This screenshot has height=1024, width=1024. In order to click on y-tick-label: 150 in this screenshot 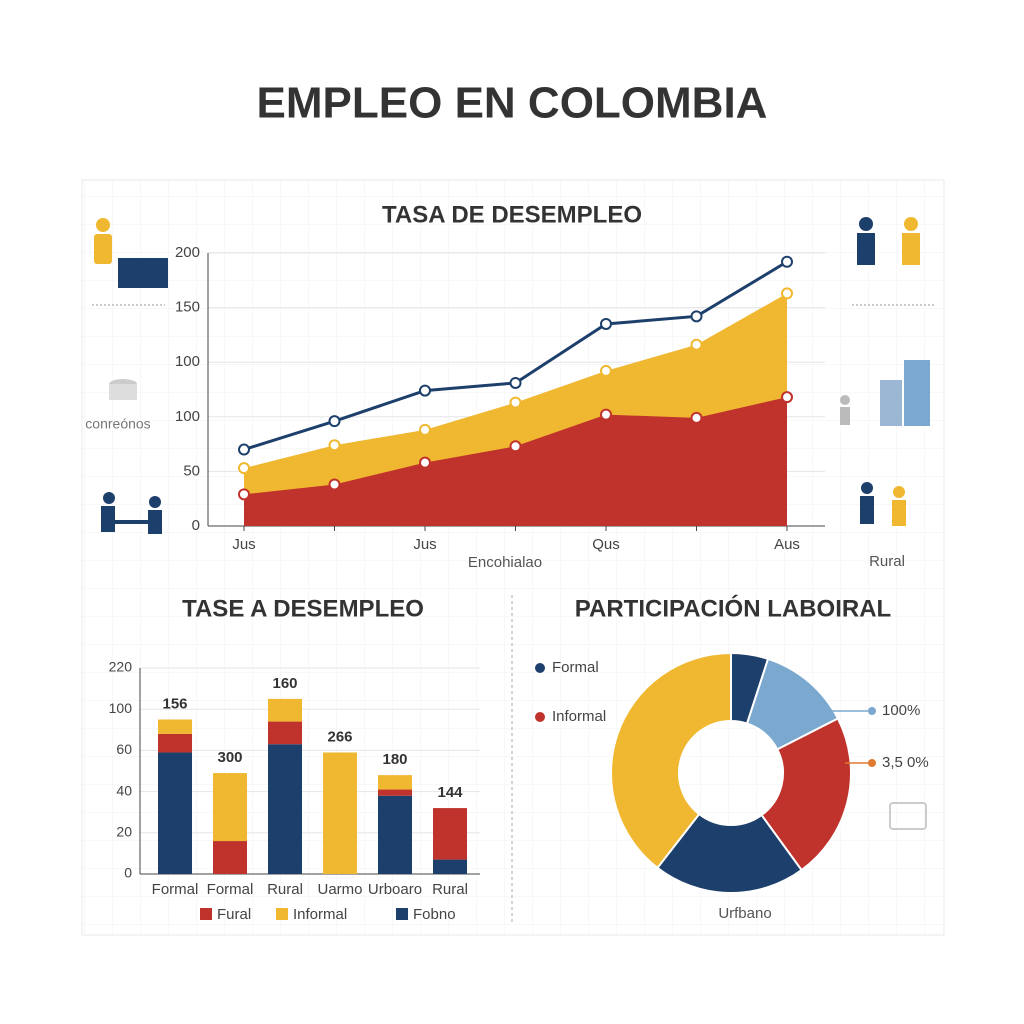, I will do `click(187, 307)`.